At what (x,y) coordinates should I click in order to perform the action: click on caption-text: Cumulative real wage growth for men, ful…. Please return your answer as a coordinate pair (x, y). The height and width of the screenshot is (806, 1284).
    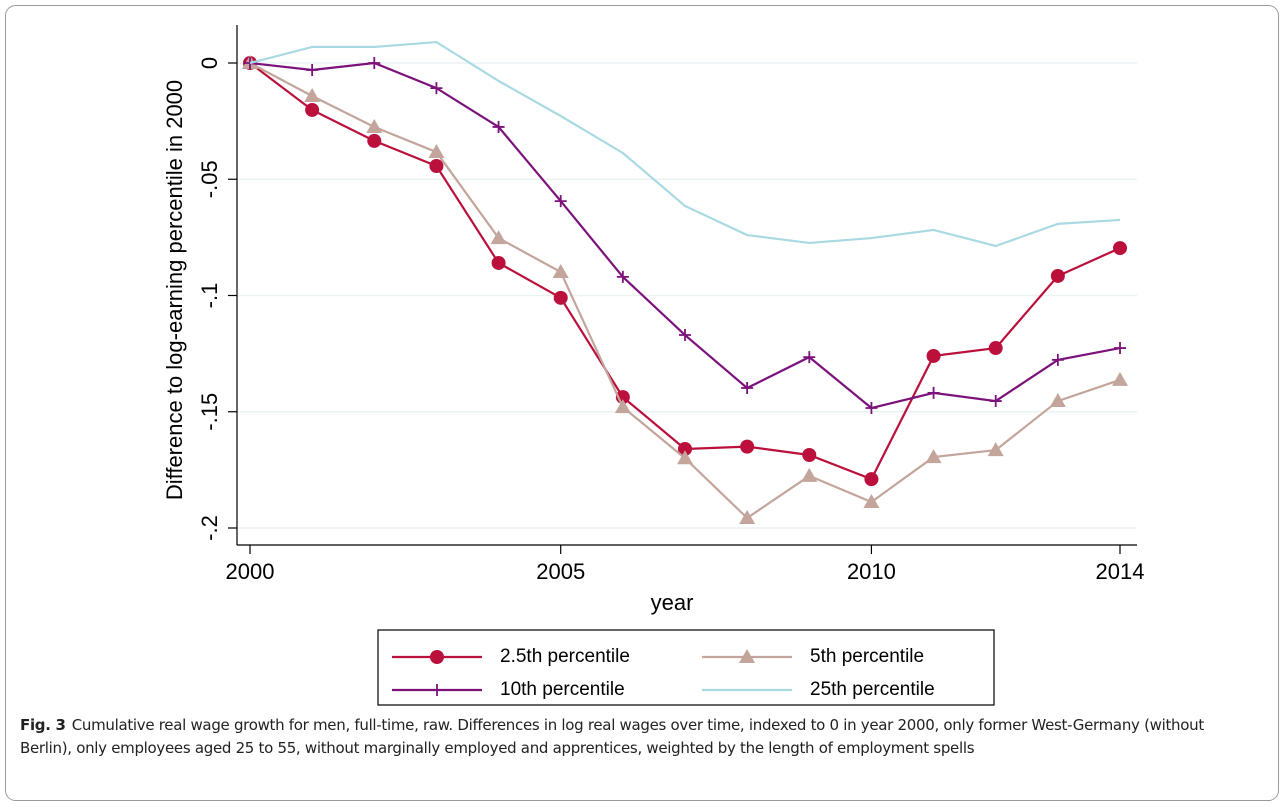
    Looking at the image, I should click on (612, 736).